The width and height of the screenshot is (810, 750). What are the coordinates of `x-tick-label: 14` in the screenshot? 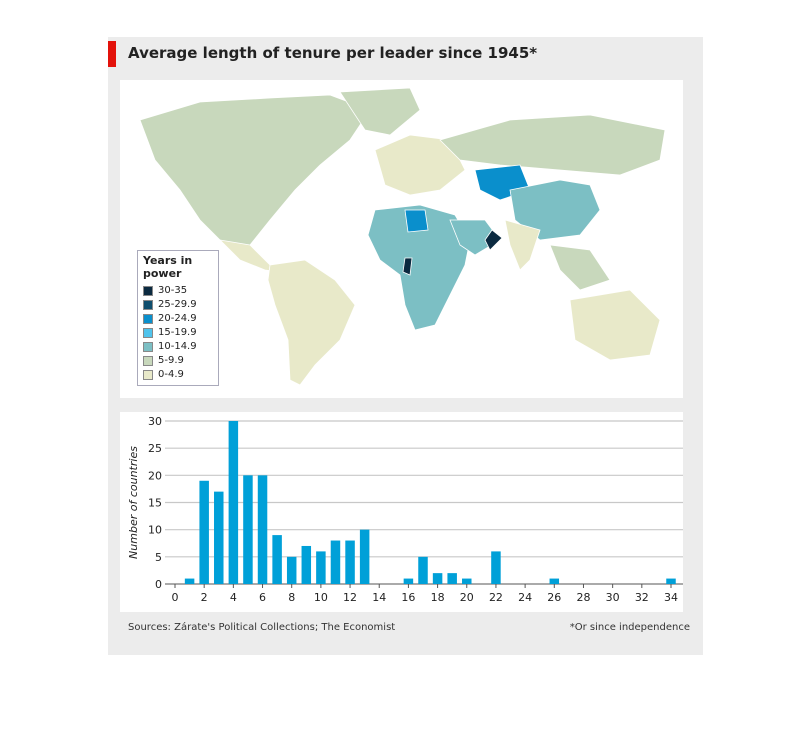 It's located at (379, 597).